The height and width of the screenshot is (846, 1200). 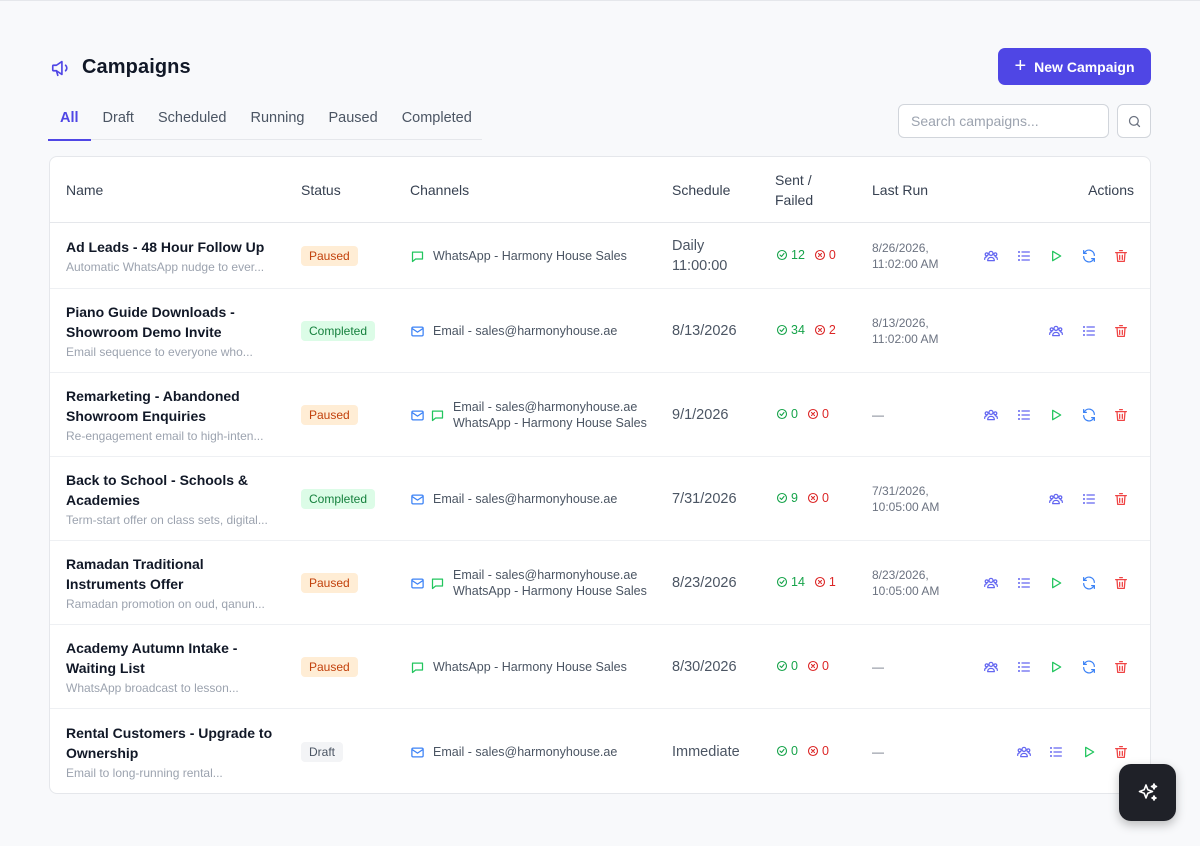 What do you see at coordinates (103, 500) in the screenshot?
I see `campaign-name: Academies` at bounding box center [103, 500].